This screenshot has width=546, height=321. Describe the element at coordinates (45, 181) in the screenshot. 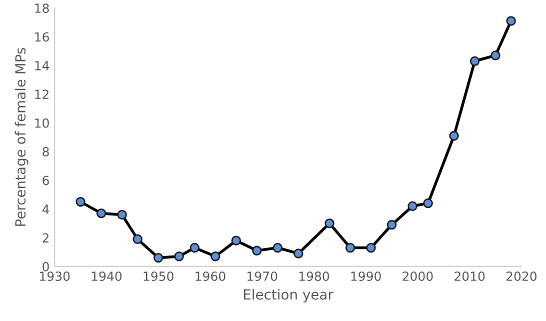

I see `y-tick-label: 6` at that location.